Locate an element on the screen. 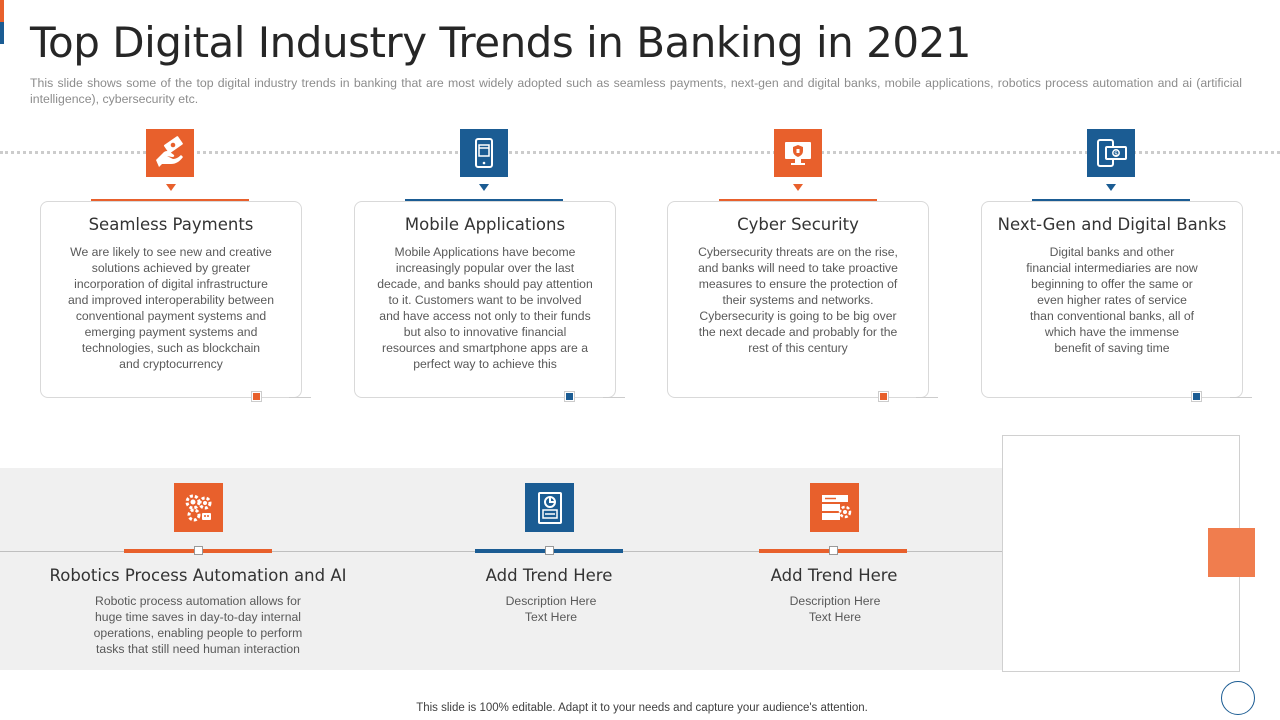  document-chart-icon is located at coordinates (549, 507).